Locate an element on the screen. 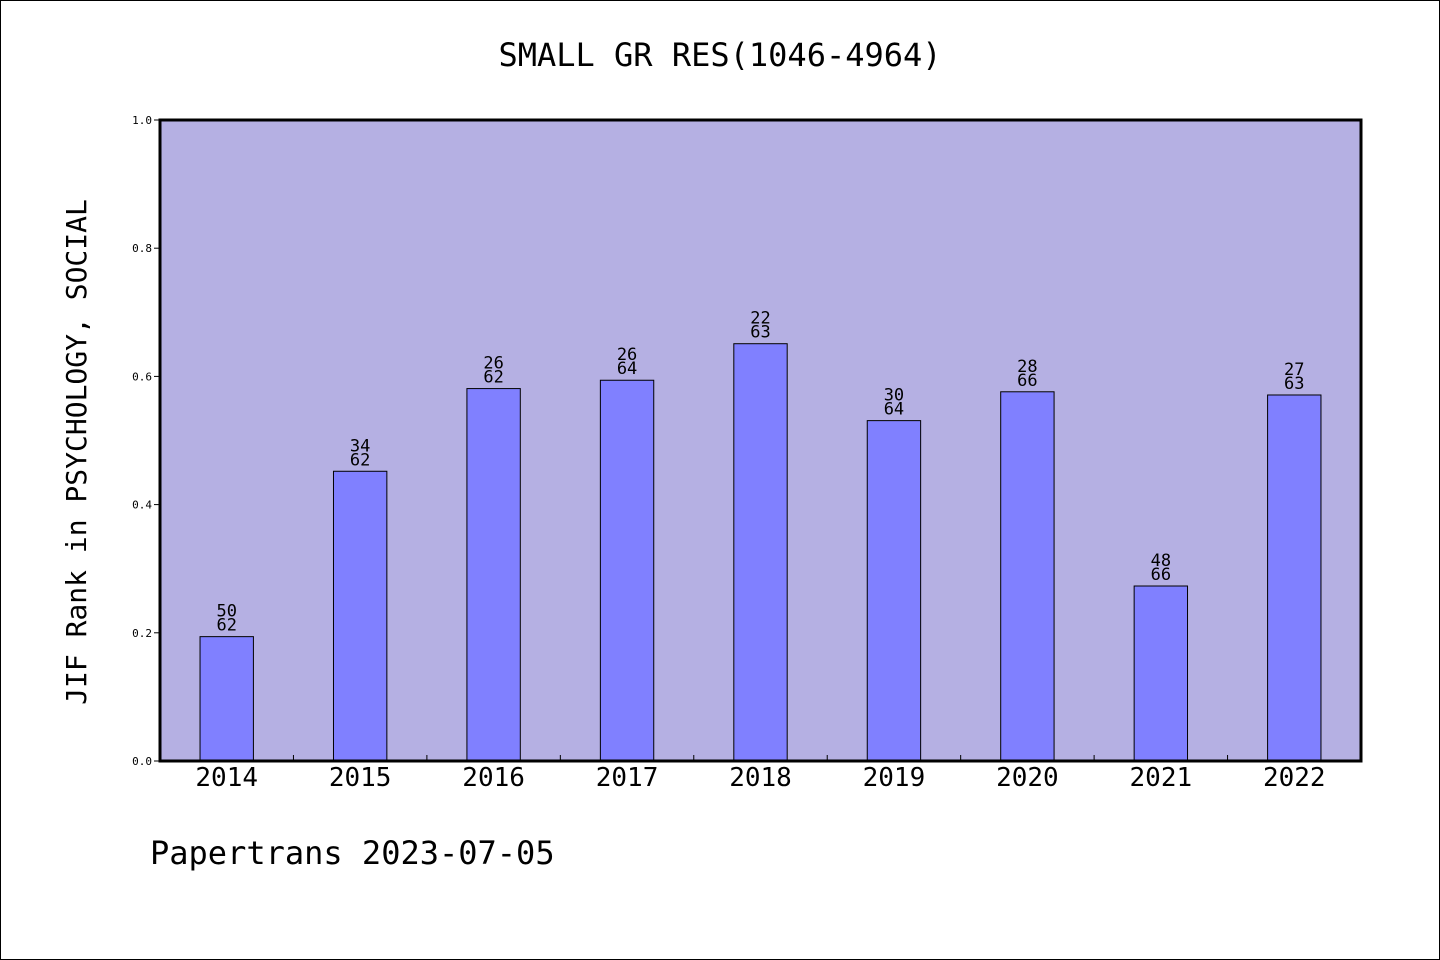 This screenshot has height=960, width=1440. bar-2014 is located at coordinates (226, 699).